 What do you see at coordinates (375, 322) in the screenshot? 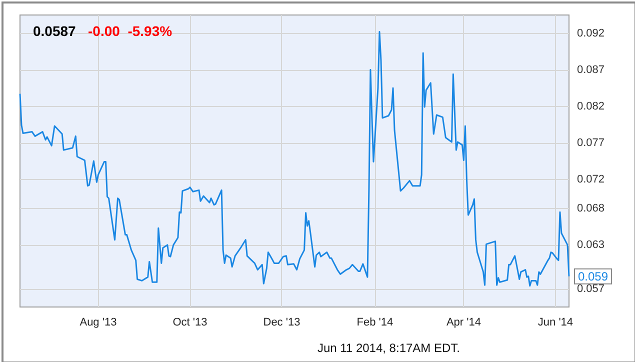
I see `x-tick-label: Feb '14` at bounding box center [375, 322].